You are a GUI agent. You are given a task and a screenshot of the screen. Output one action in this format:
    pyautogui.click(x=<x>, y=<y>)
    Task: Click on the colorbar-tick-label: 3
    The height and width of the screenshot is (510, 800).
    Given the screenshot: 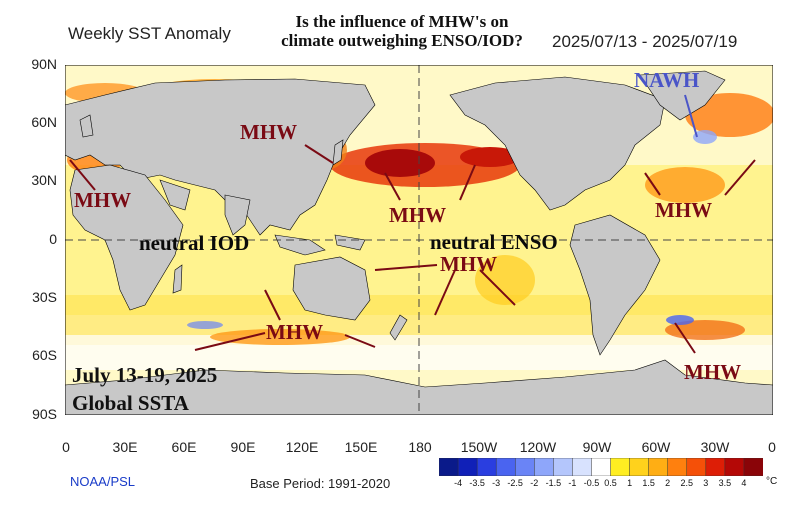 What is the action you would take?
    pyautogui.click(x=706, y=483)
    